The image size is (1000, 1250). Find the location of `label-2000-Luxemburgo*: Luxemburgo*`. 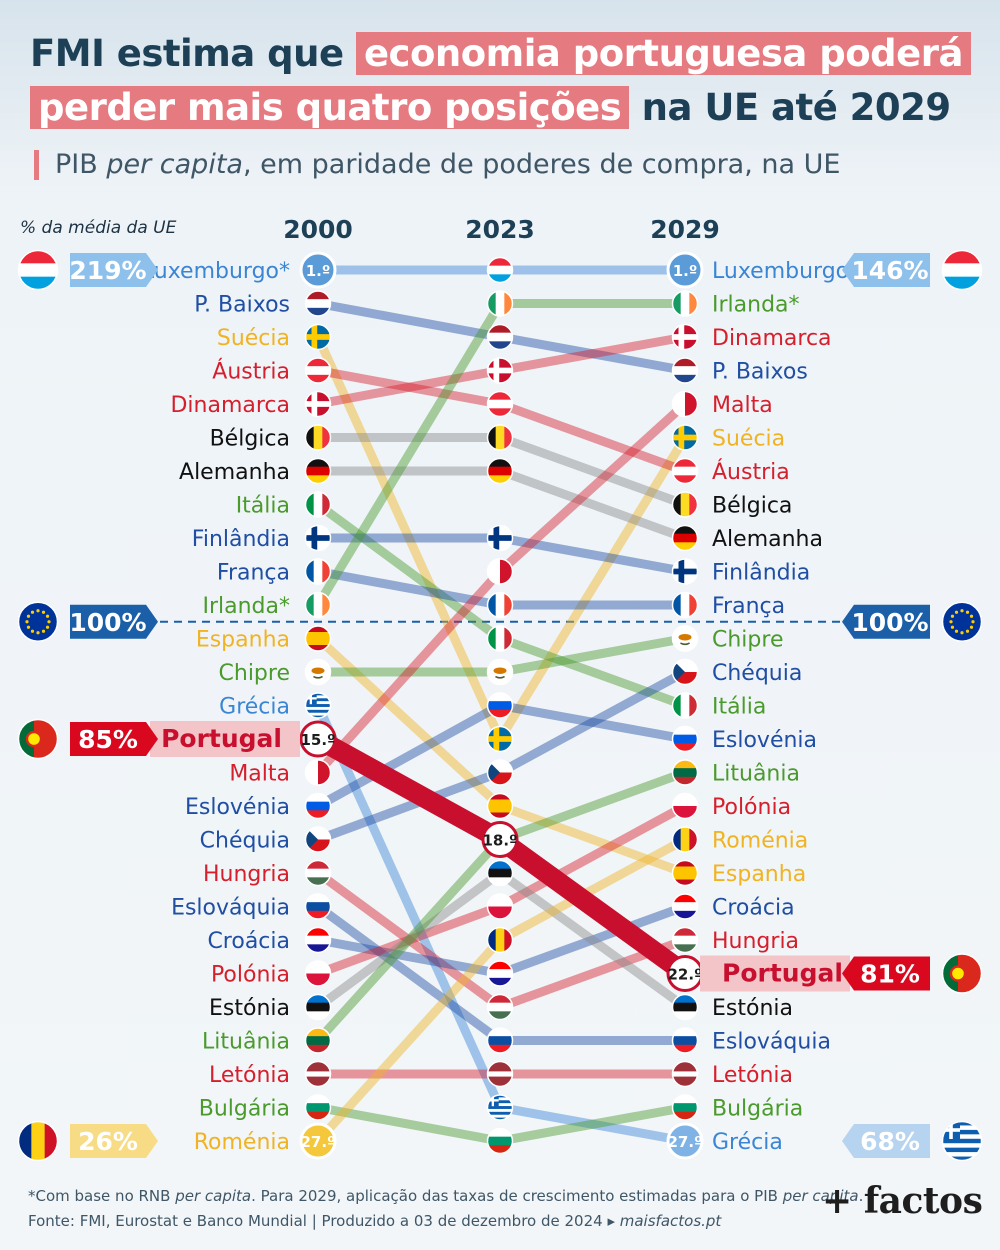

label-2000-Luxemburgo*: Luxemburgo* is located at coordinates (216, 271).